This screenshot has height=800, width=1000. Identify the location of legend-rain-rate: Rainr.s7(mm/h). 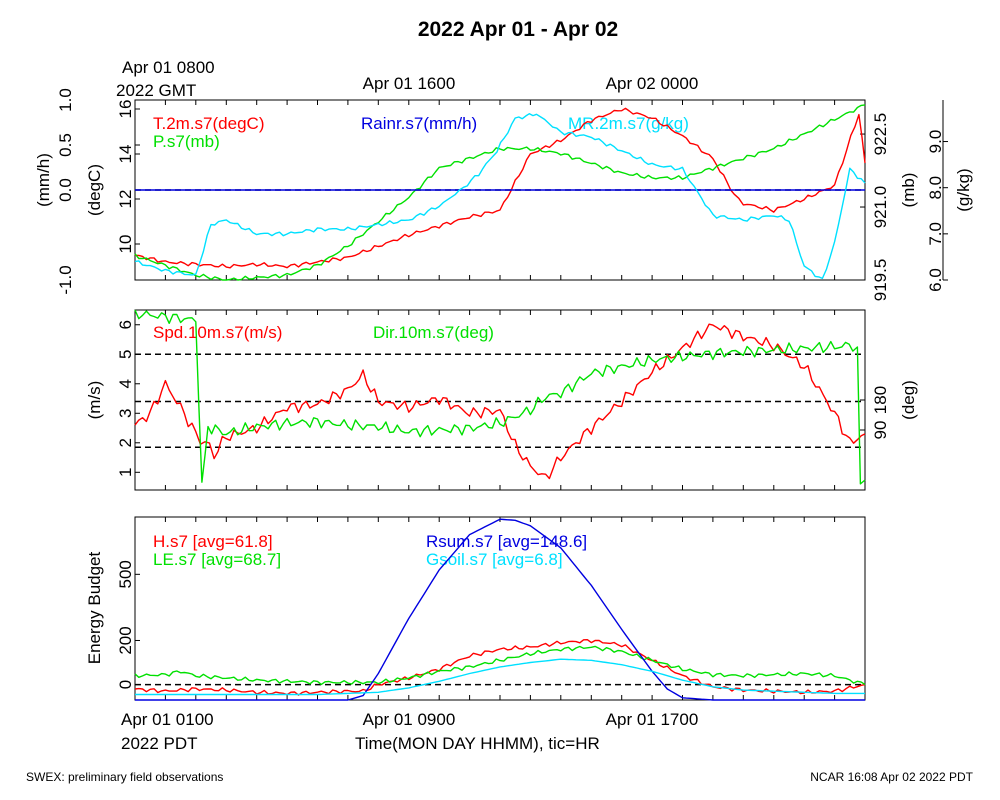
(419, 123).